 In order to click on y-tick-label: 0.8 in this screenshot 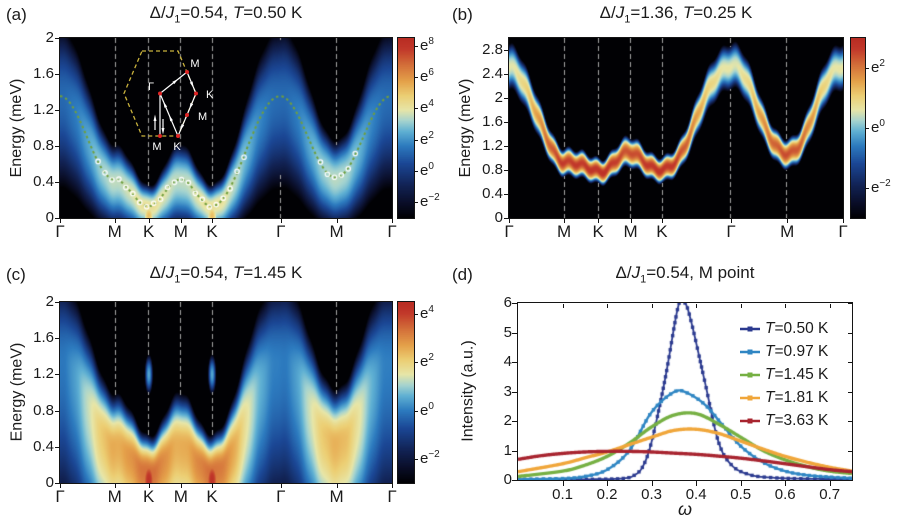, I will do `click(43, 410)`.